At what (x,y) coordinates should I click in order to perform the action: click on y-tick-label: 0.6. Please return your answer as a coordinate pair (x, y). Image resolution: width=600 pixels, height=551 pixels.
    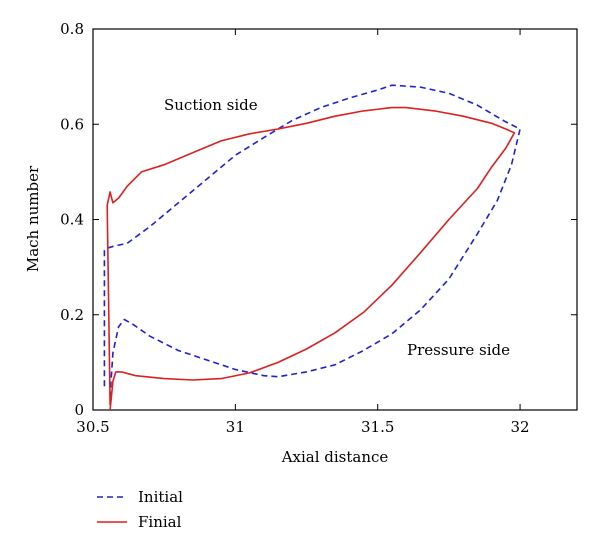
    Looking at the image, I should click on (72, 124).